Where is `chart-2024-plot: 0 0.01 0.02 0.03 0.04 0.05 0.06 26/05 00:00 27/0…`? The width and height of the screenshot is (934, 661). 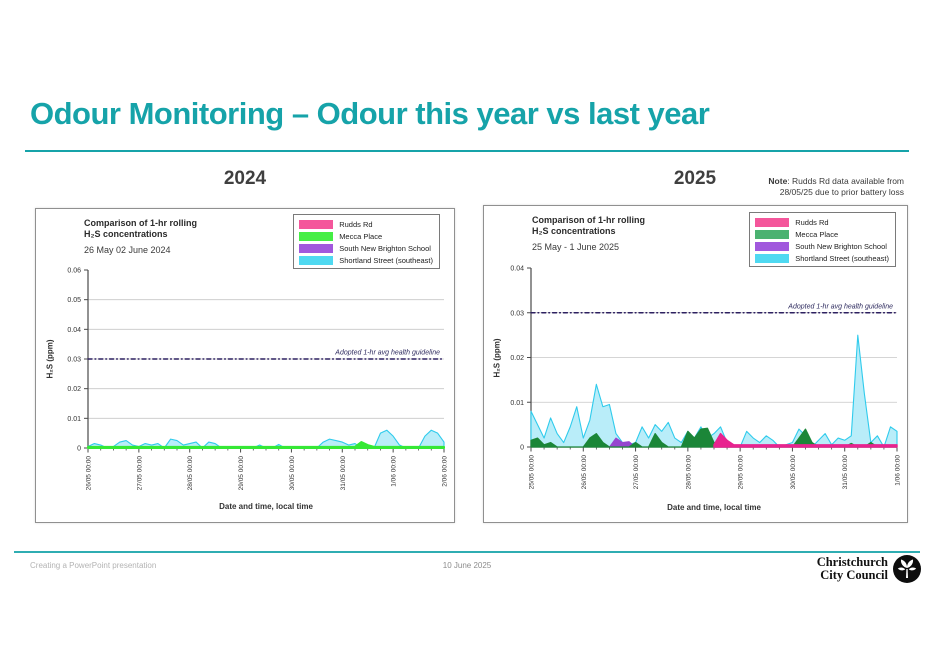
chart-2024-plot: 0 0.01 0.02 0.03 0.04 0.05 0.06 26/05 00:00 27/0… is located at coordinates (258, 379).